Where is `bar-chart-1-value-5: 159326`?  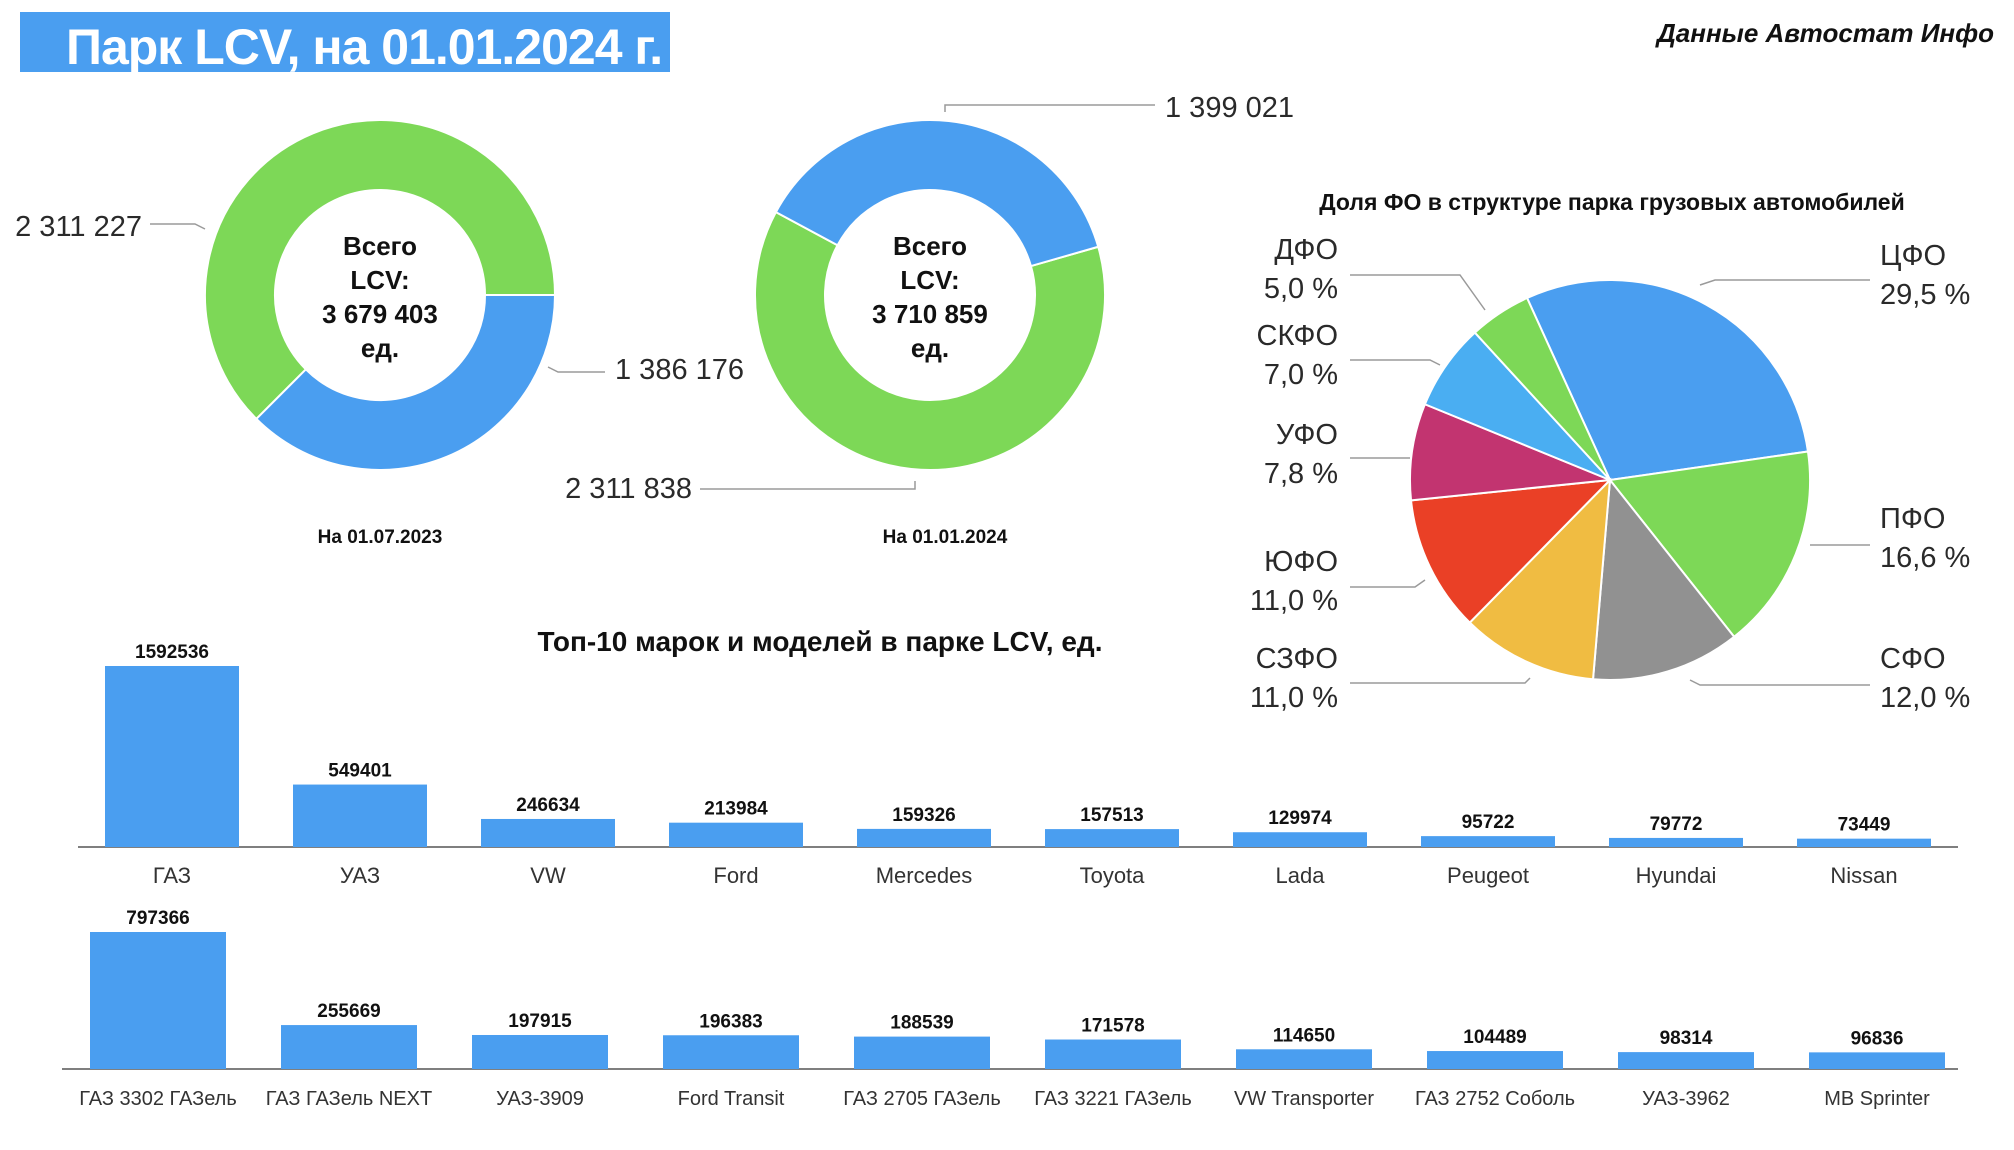
bar-chart-1-value-5: 159326 is located at coordinates (923, 815).